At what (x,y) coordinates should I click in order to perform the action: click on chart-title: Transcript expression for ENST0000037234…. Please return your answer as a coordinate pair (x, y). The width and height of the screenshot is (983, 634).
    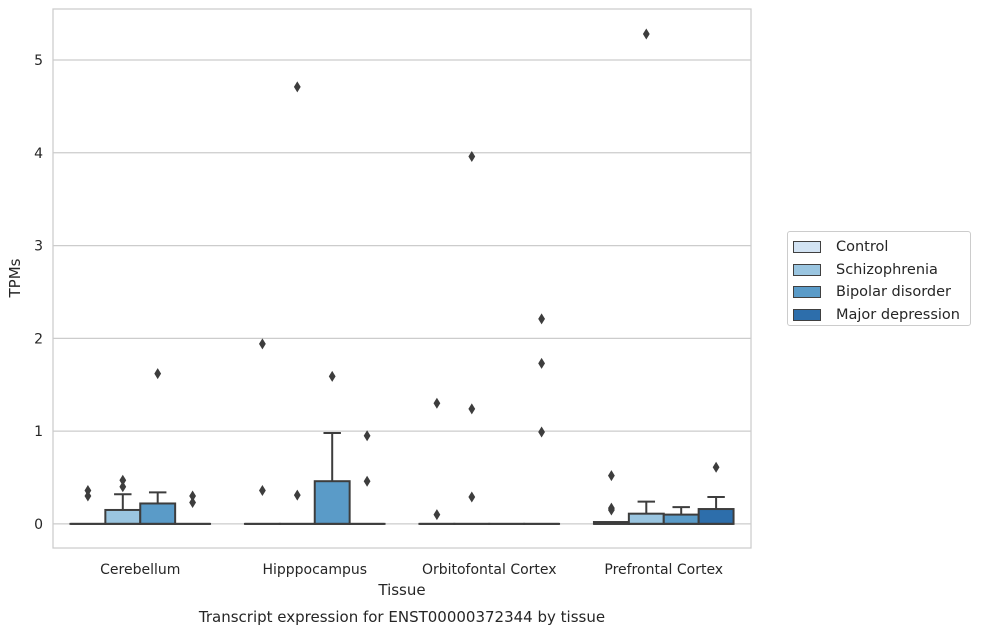
    Looking at the image, I should click on (401, 617).